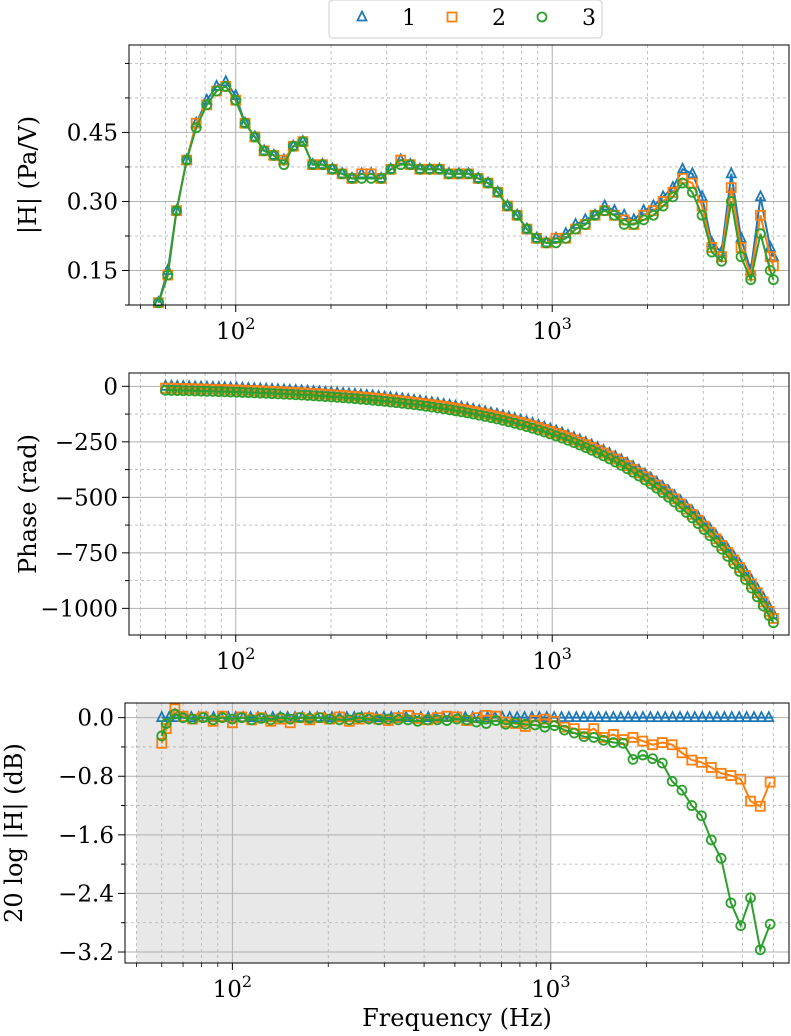 The width and height of the screenshot is (791, 1036). What do you see at coordinates (232, 987) in the screenshot?
I see `x-tick-label: 10²` at bounding box center [232, 987].